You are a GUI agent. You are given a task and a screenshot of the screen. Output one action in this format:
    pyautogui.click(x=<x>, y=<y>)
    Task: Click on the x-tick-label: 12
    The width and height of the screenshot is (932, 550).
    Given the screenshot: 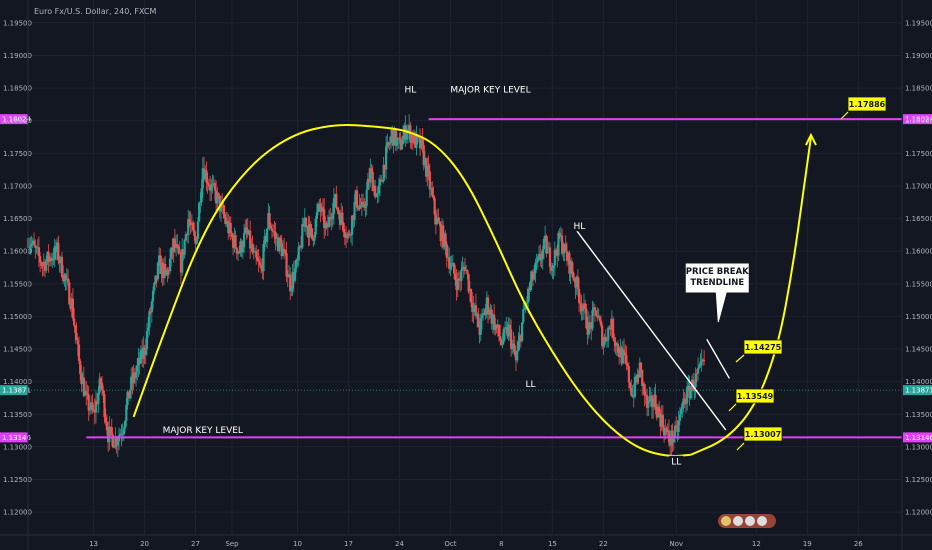 What is the action you would take?
    pyautogui.click(x=756, y=544)
    